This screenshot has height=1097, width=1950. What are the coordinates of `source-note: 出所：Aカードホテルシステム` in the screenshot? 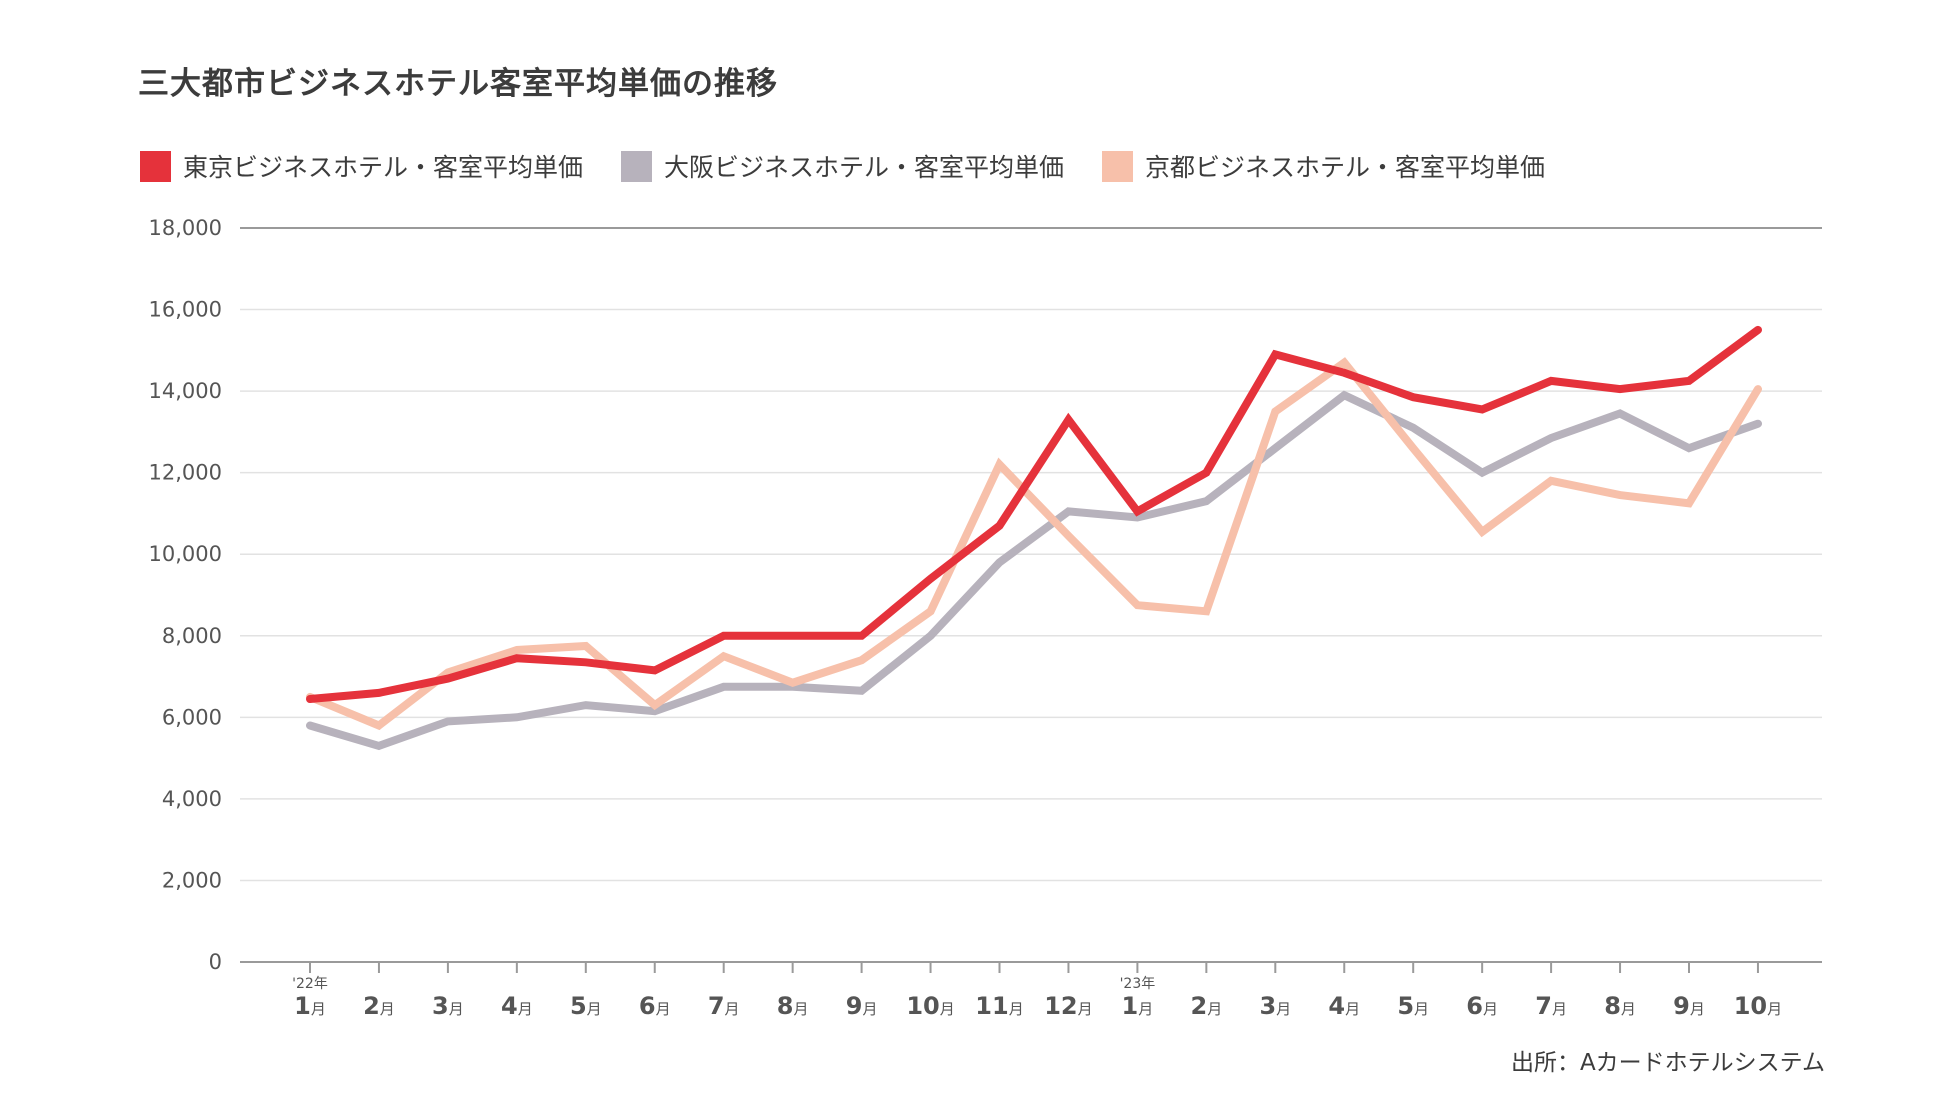 It's located at (1667, 1063).